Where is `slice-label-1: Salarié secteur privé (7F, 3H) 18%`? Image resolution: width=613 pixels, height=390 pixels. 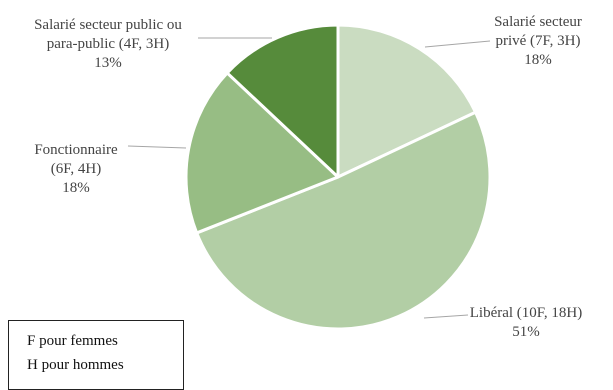 slice-label-1: Salarié secteur privé (7F, 3H) 18% is located at coordinates (538, 41).